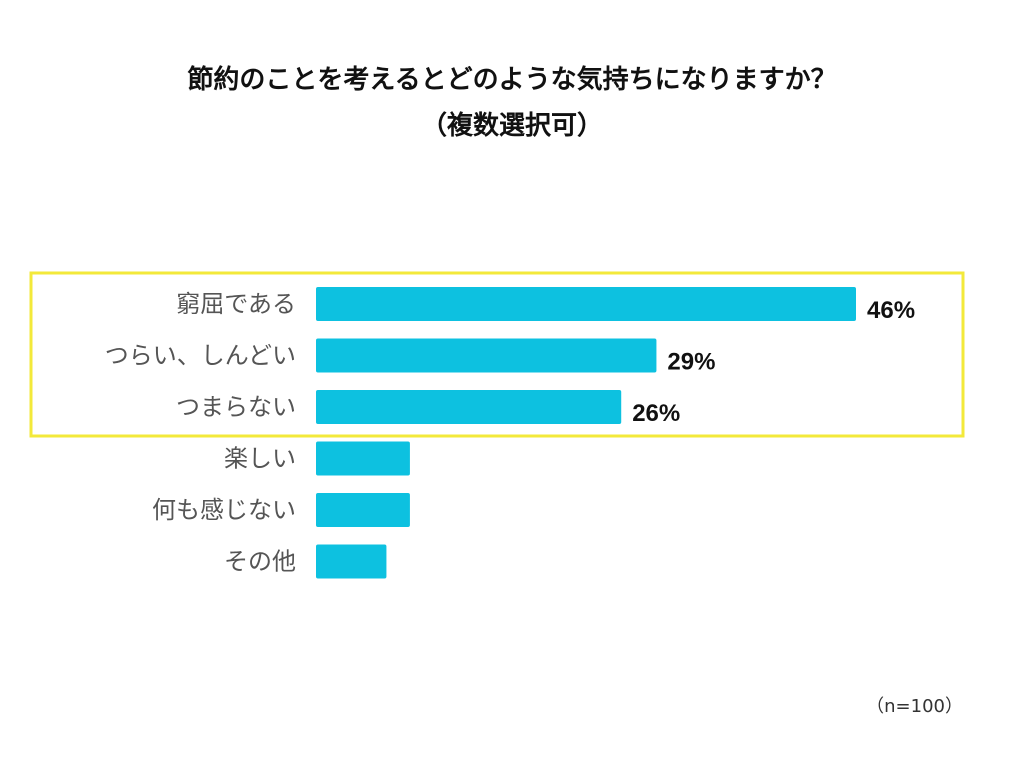 This screenshot has height=768, width=1024. What do you see at coordinates (691, 362) in the screenshot?
I see `value-label: 29%` at bounding box center [691, 362].